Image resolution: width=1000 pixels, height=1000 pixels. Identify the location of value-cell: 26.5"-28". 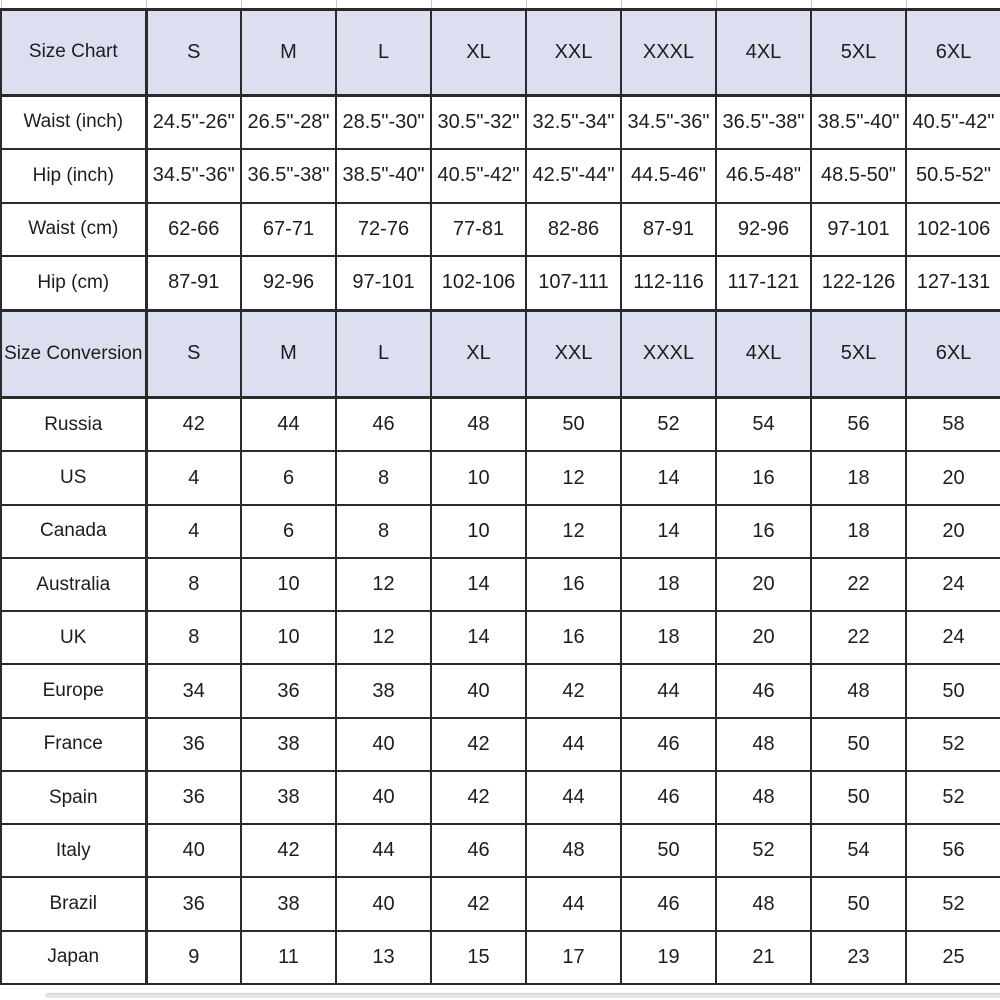
(288, 122).